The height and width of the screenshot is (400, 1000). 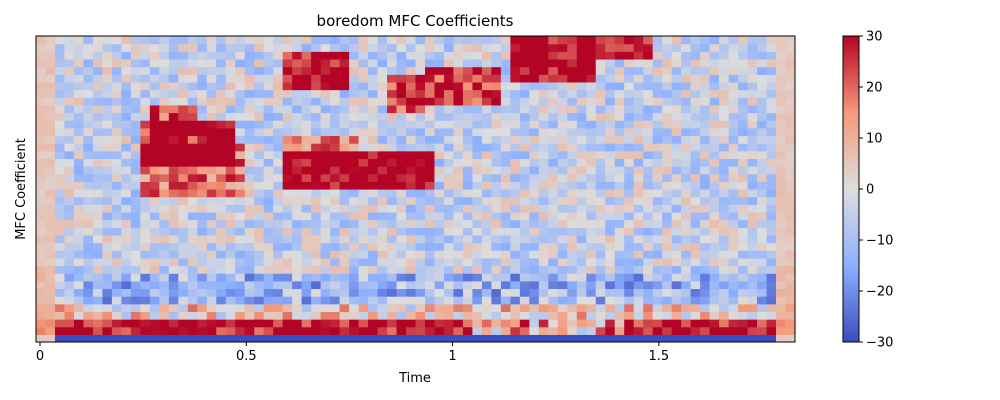 I want to click on colorbar-tick-label: 0, so click(x=870, y=190).